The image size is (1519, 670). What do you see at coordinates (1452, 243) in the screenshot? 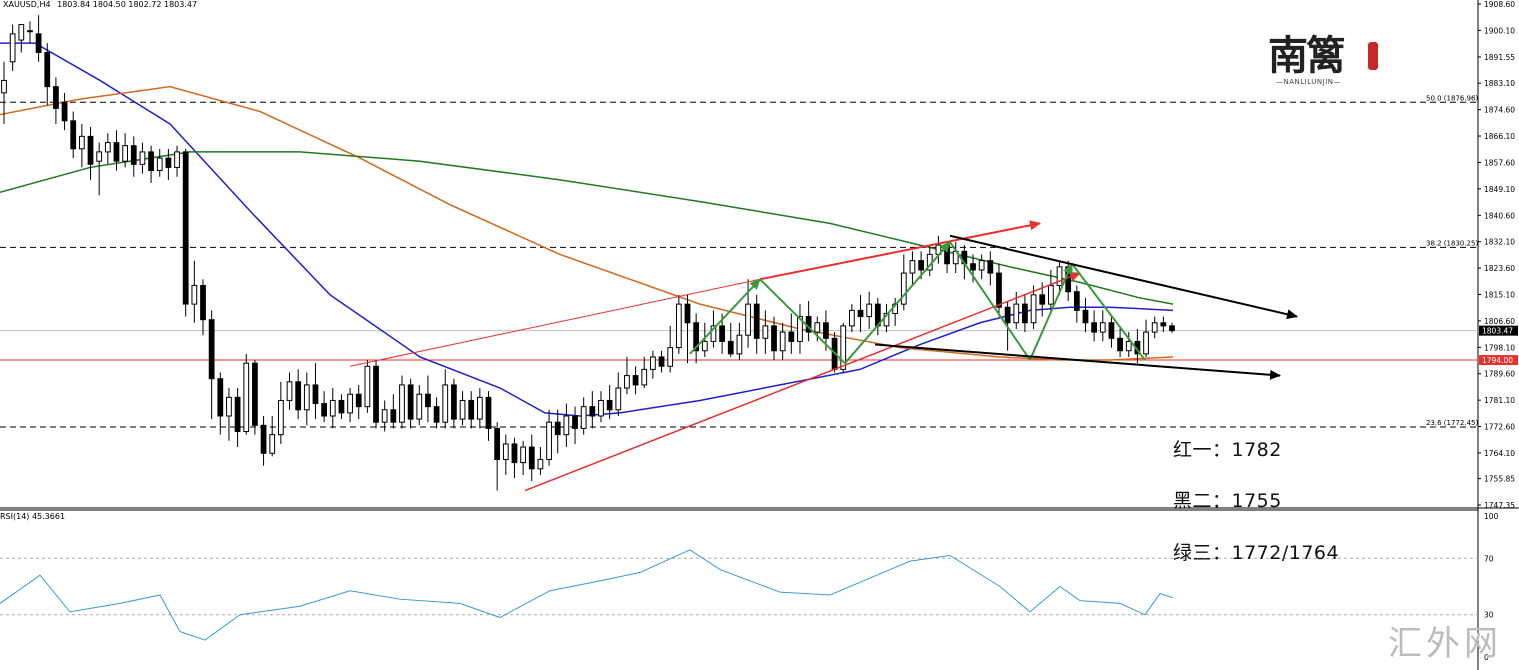
I see `fib-level-label: 38.2 (1830.25)` at bounding box center [1452, 243].